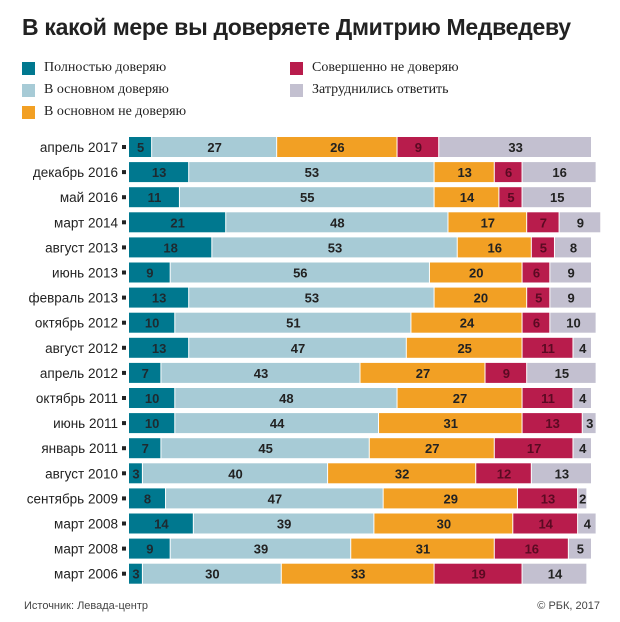  Describe the element at coordinates (467, 323) in the screenshot. I see `data-label: 24` at that location.